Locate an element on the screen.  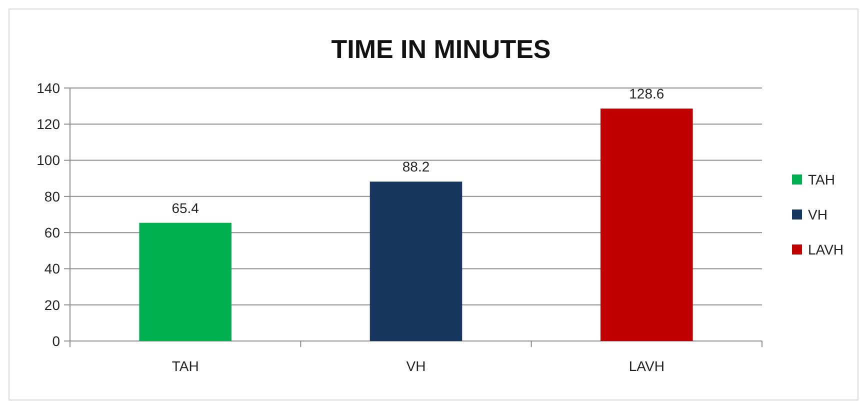
y-tick-label: 20 is located at coordinates (52, 304).